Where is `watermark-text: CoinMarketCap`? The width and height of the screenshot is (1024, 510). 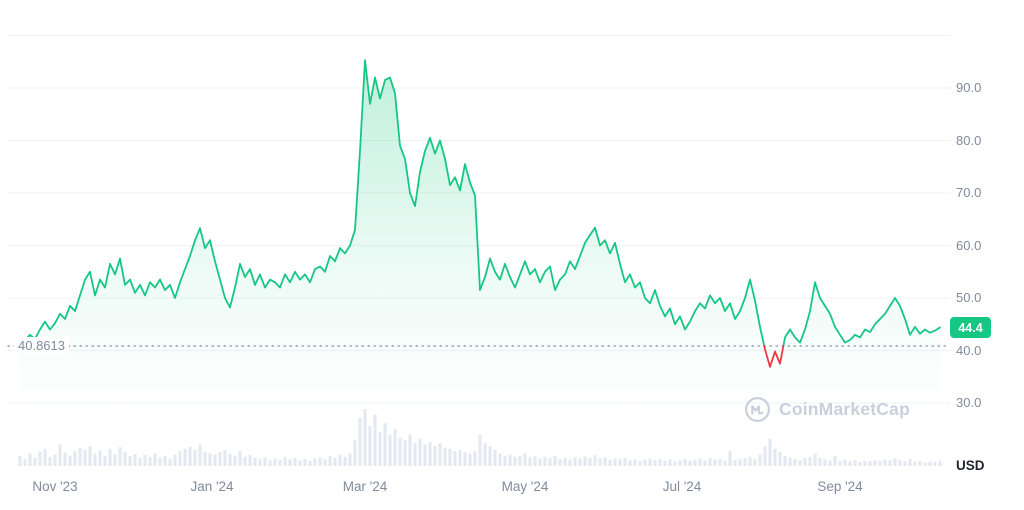
watermark-text: CoinMarketCap is located at coordinates (844, 408).